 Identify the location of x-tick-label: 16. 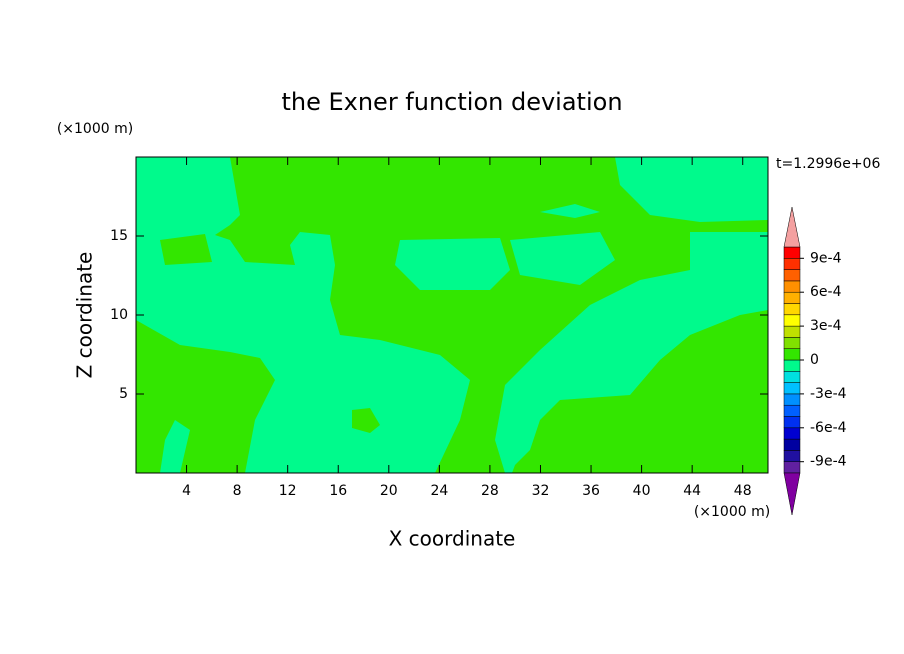
(338, 491).